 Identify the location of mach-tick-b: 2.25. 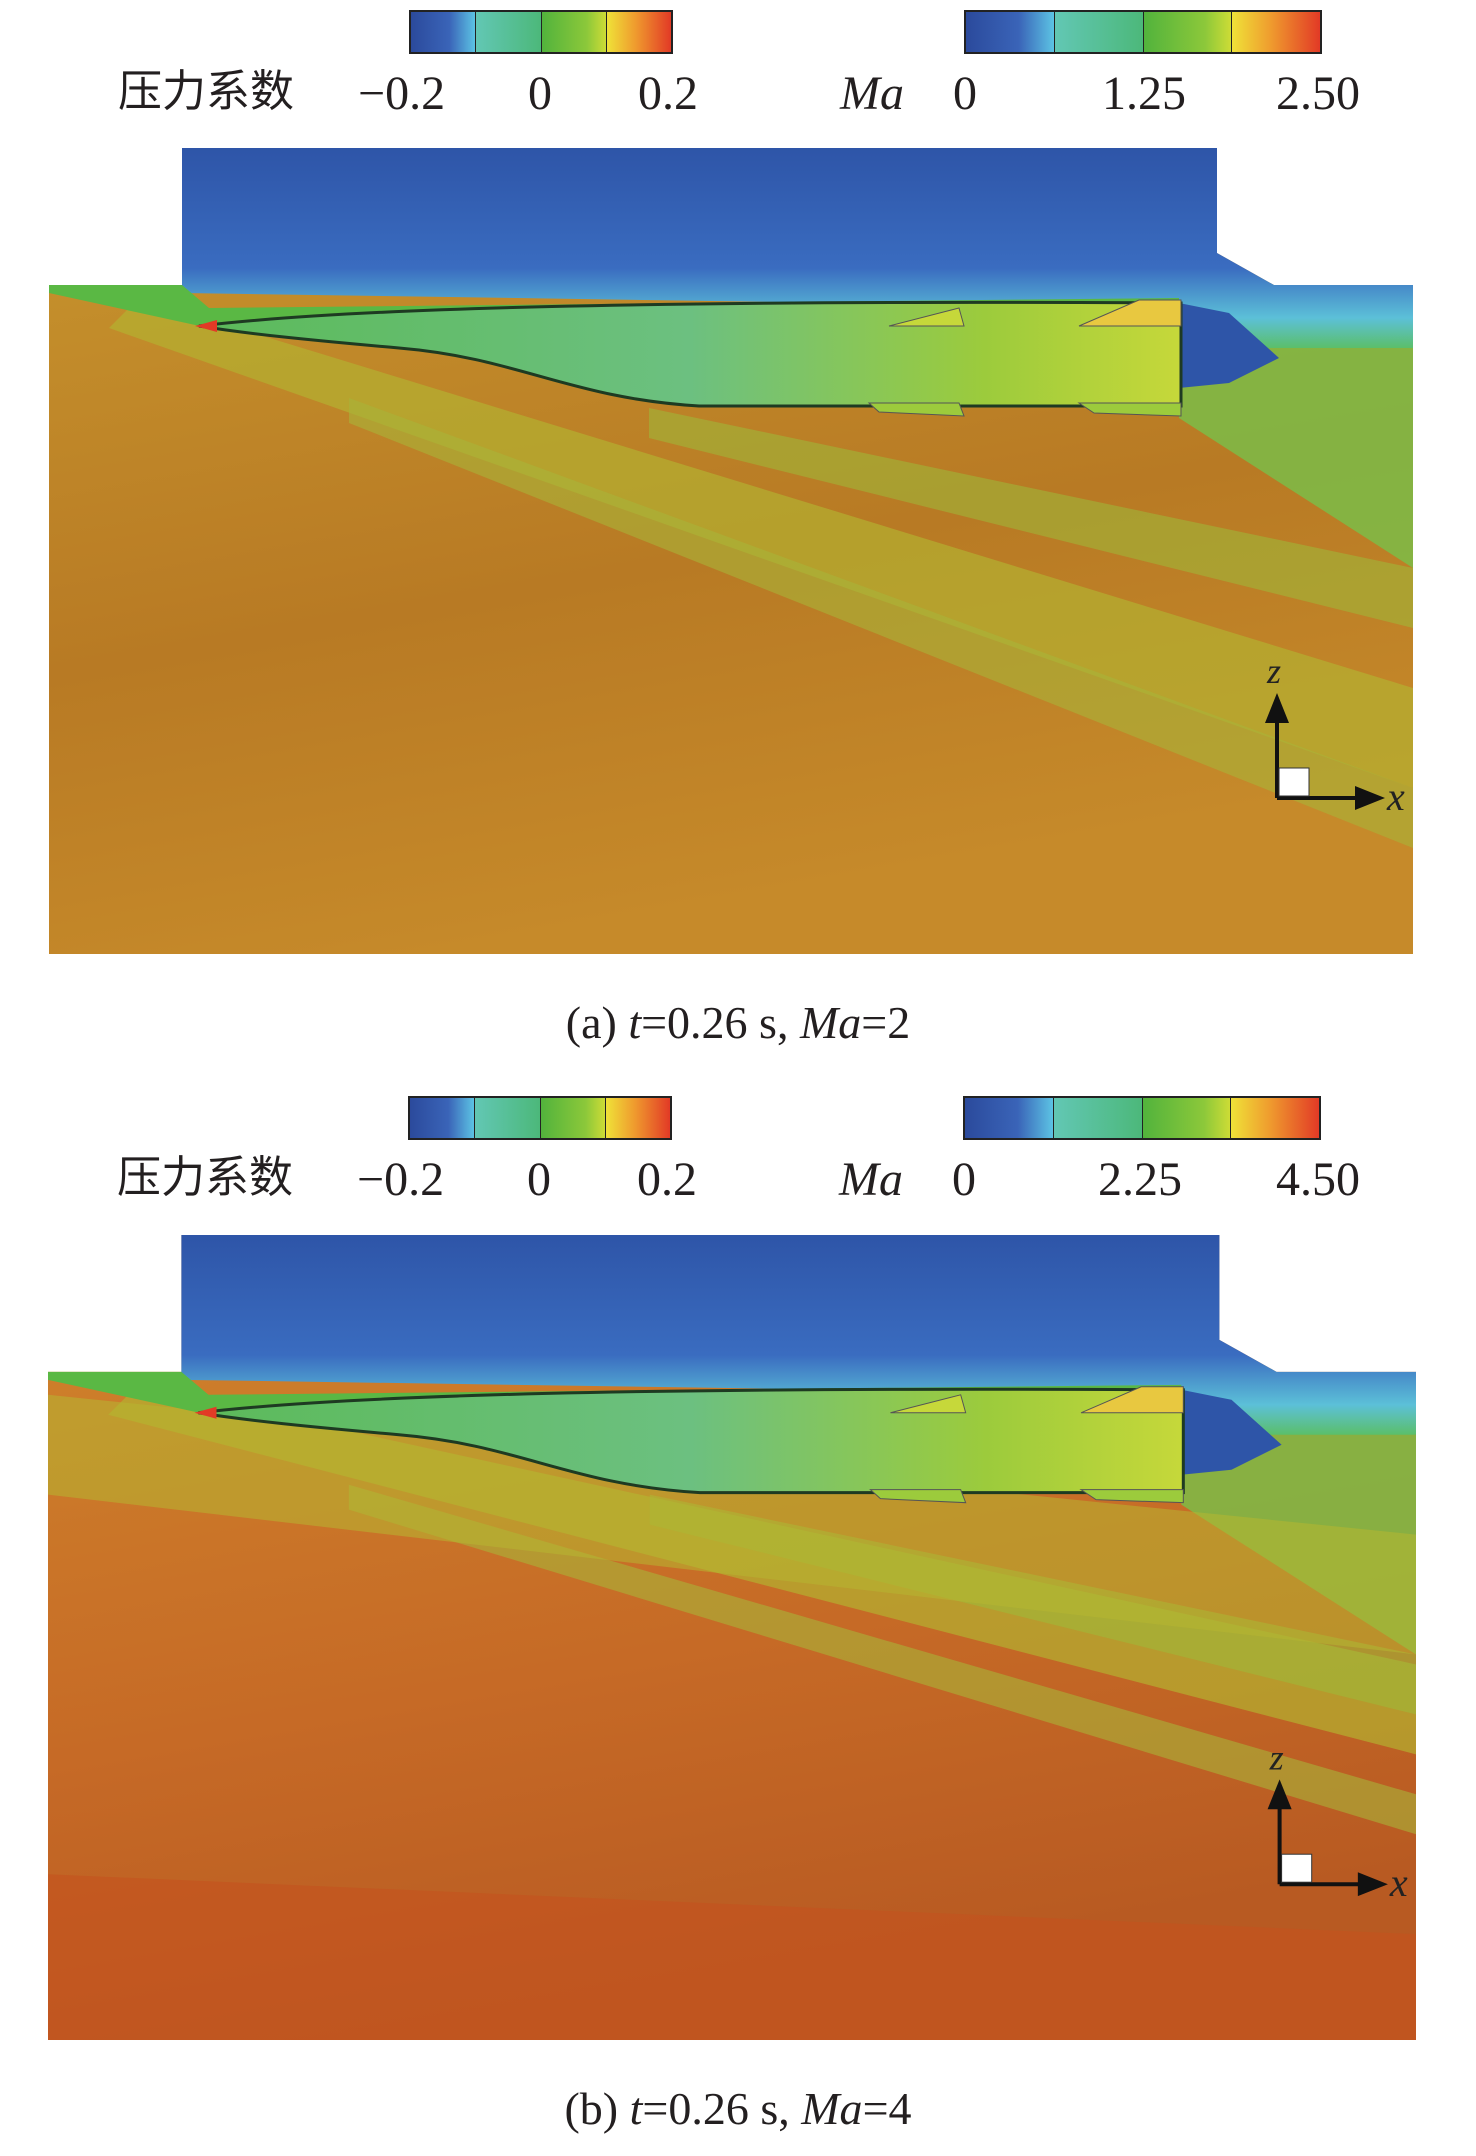
(1140, 1179).